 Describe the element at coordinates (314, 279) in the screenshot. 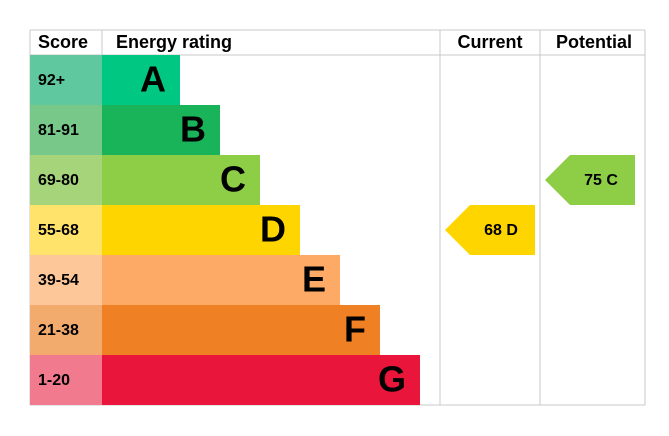

I see `rating-letter: E` at that location.